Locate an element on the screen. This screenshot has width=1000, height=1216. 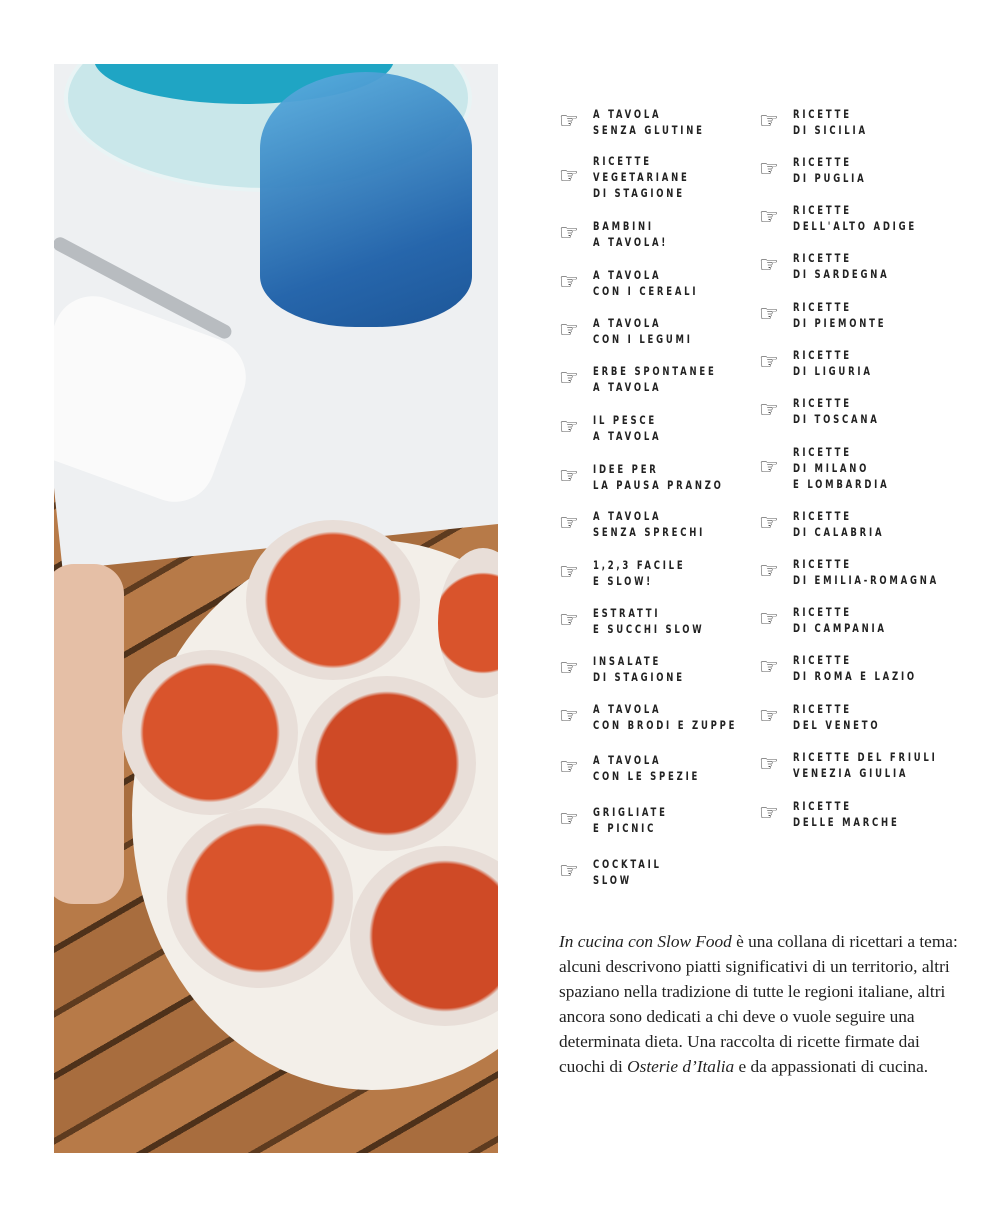
series-item: ☞ RICETTE DI CAMPANIA is located at coordinates (833, 620).